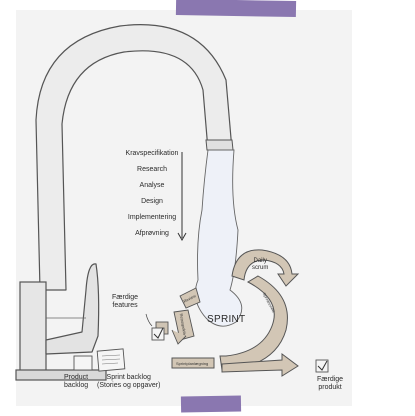  Describe the element at coordinates (184, 325) in the screenshot. I see `retrospektiv-piece` at that location.